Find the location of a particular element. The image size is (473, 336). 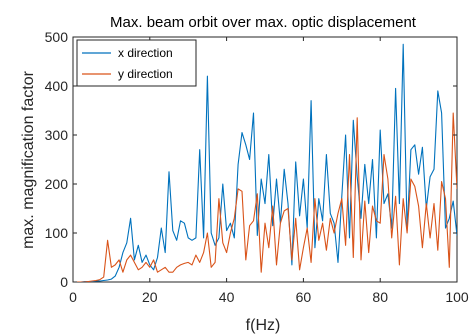

y-tick-label: 100 is located at coordinates (57, 233).